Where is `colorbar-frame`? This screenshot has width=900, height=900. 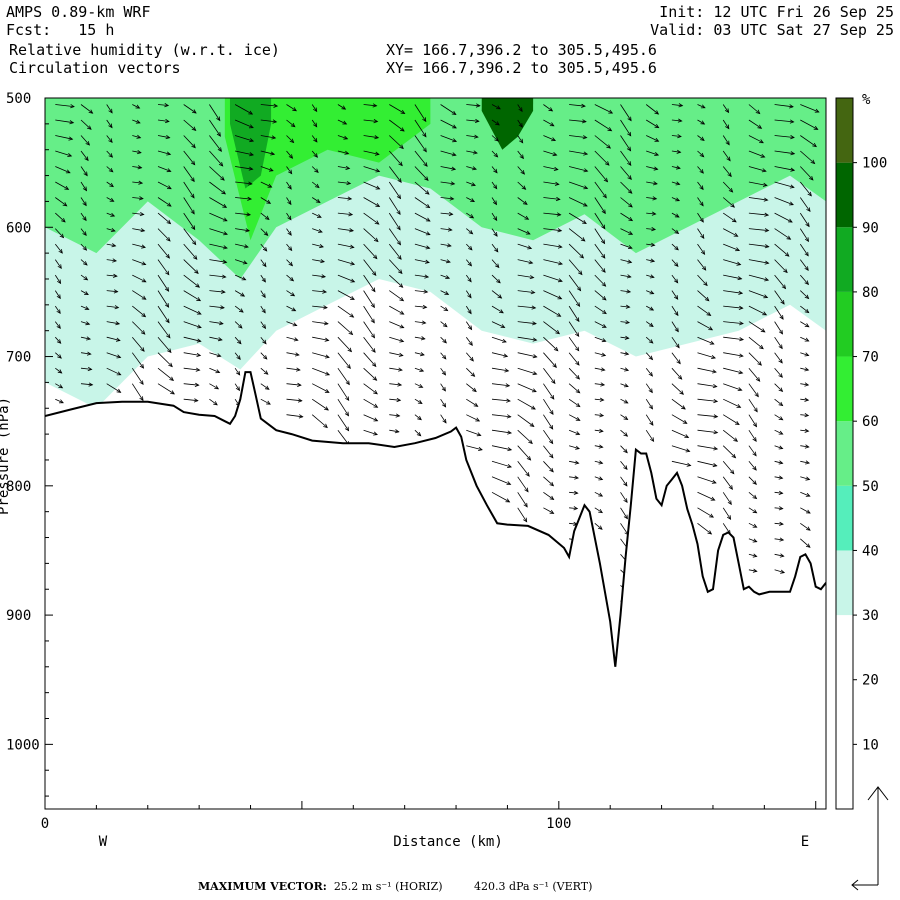
colorbar-frame is located at coordinates (844, 453).